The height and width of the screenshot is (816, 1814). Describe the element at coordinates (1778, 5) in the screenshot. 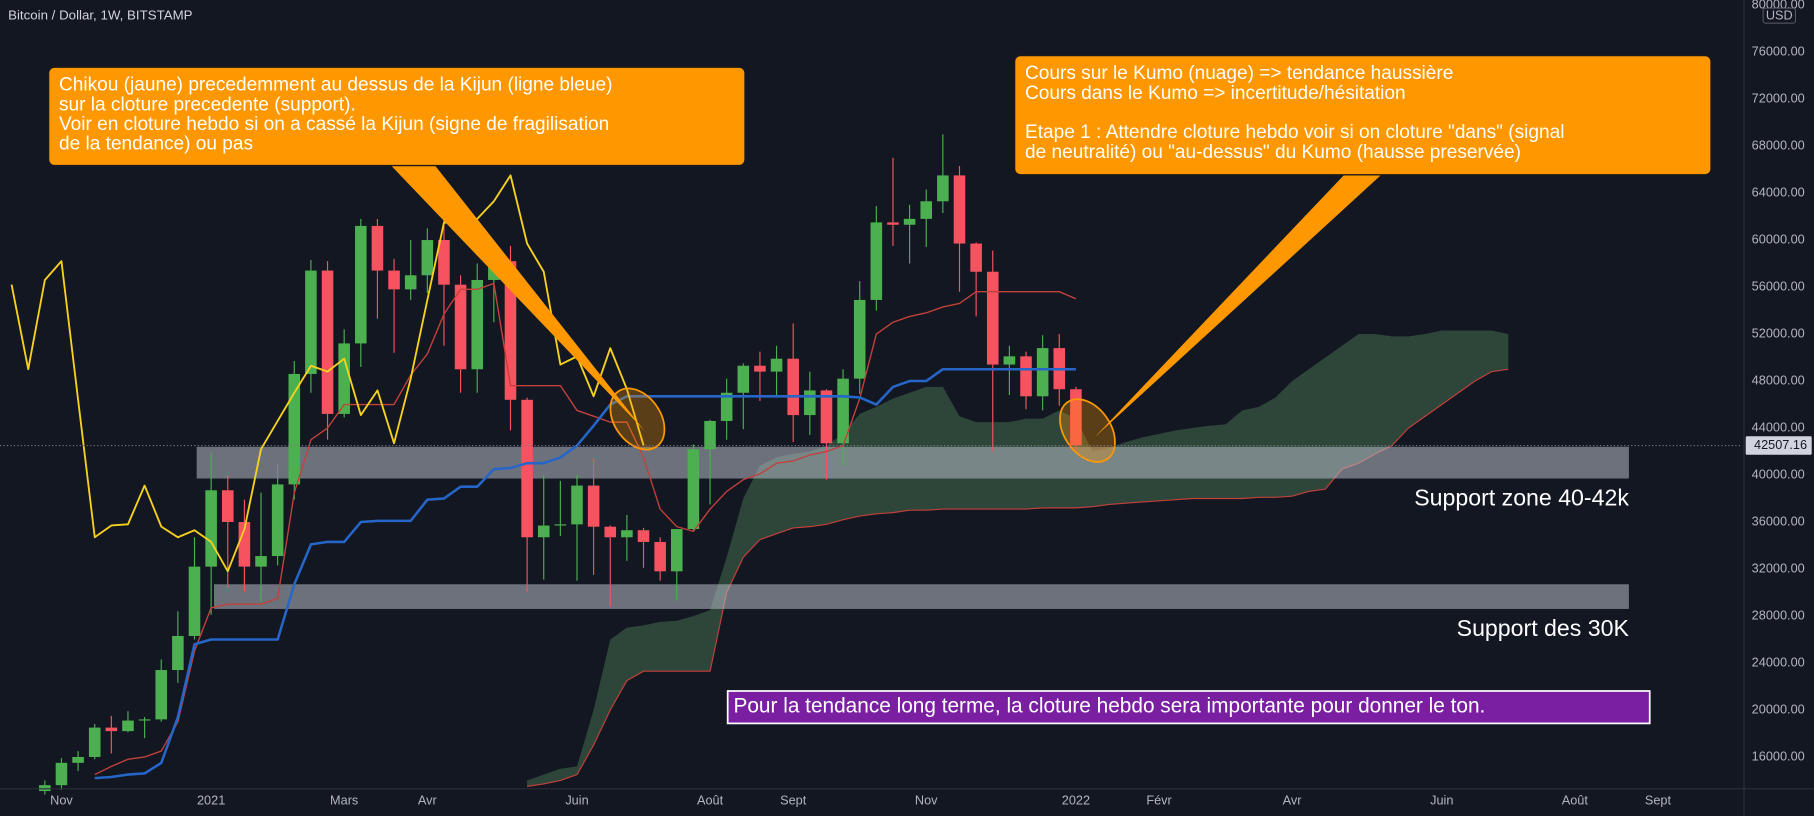

I see `y-tick-label: 80000.00` at that location.